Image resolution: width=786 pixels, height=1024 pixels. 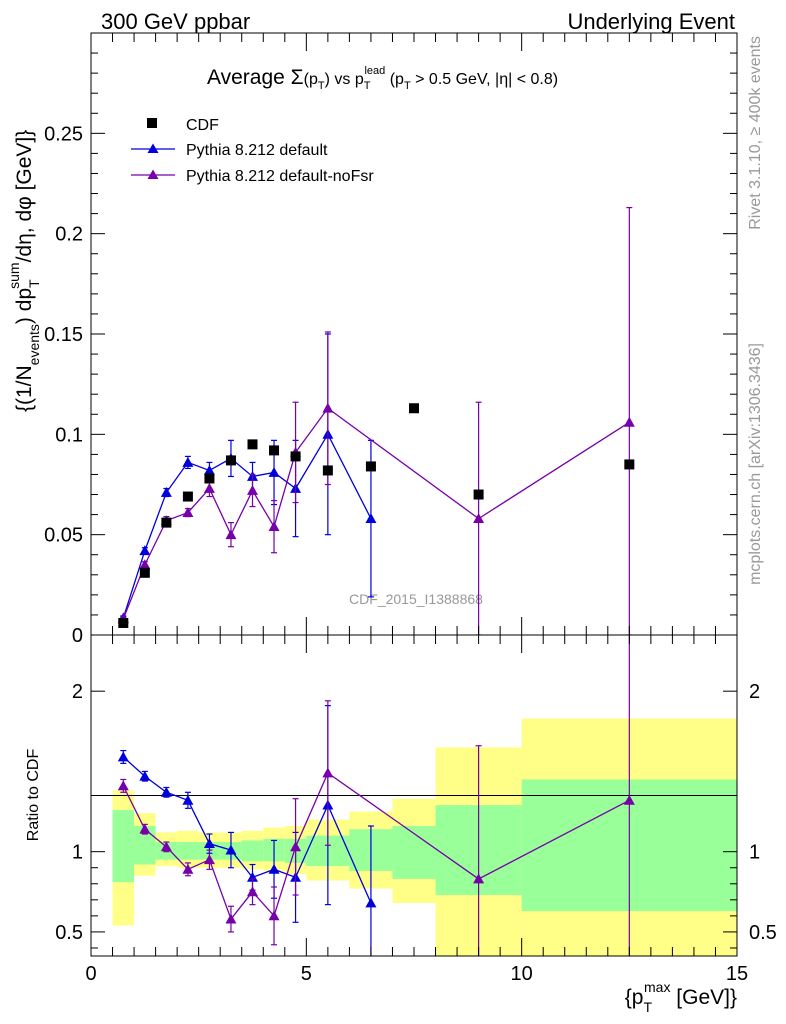 I want to click on legend-marker-default, so click(x=153, y=148).